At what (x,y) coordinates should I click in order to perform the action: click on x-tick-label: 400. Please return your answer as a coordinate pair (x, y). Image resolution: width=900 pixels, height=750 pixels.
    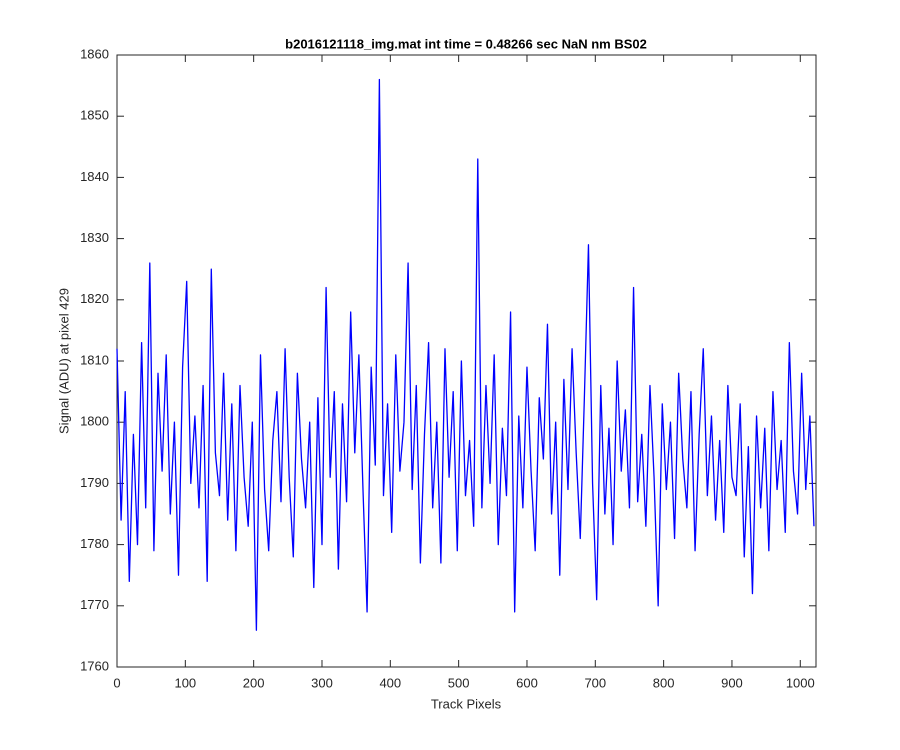
    Looking at the image, I should click on (390, 682).